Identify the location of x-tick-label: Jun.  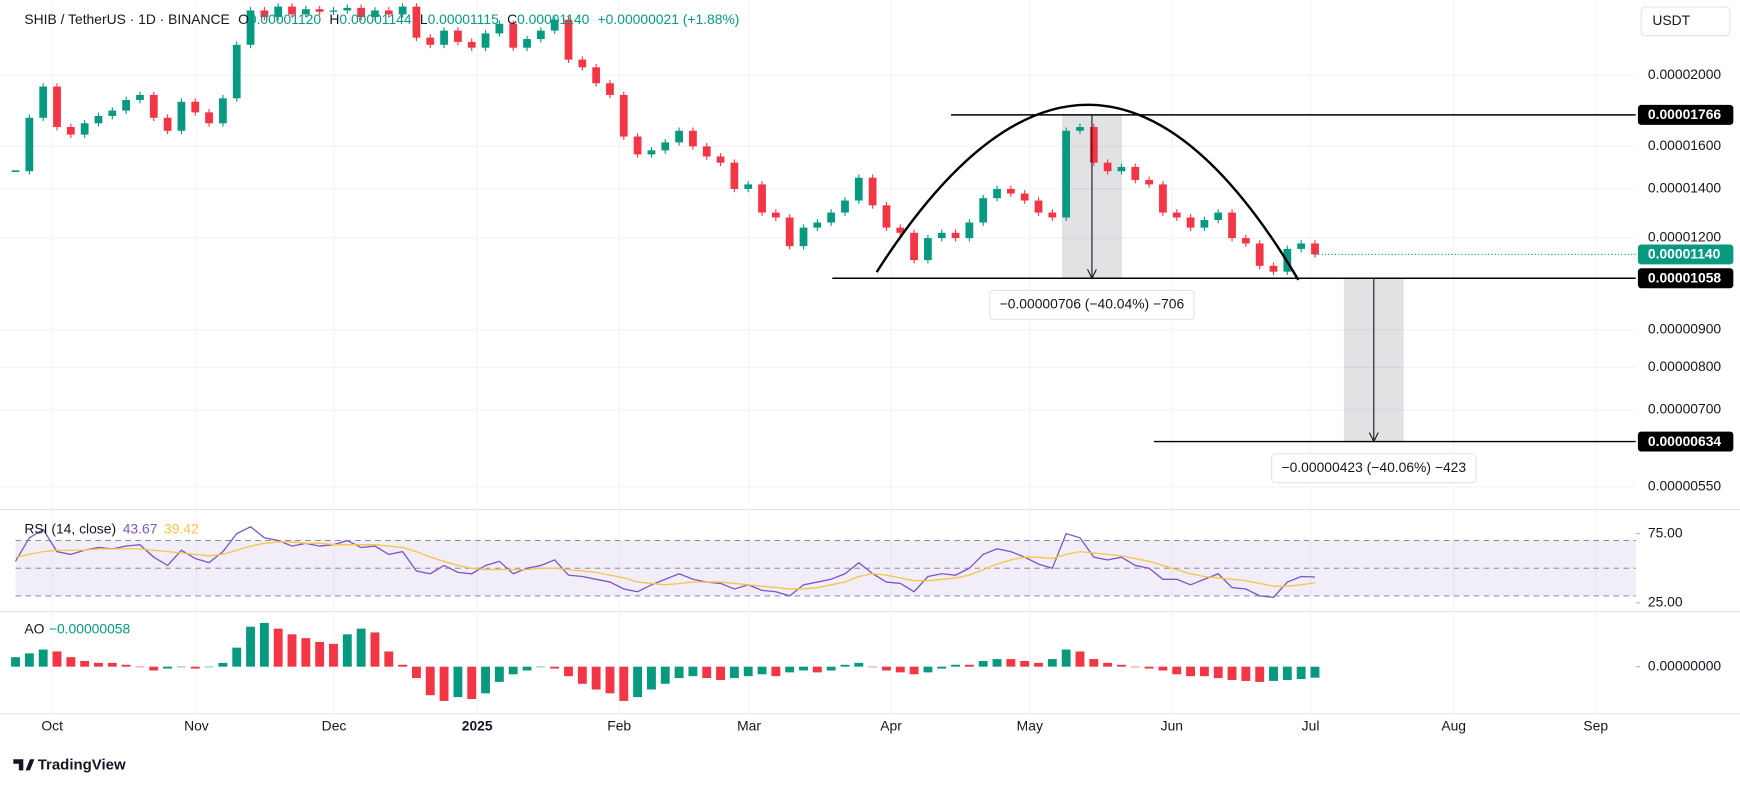
(1172, 726).